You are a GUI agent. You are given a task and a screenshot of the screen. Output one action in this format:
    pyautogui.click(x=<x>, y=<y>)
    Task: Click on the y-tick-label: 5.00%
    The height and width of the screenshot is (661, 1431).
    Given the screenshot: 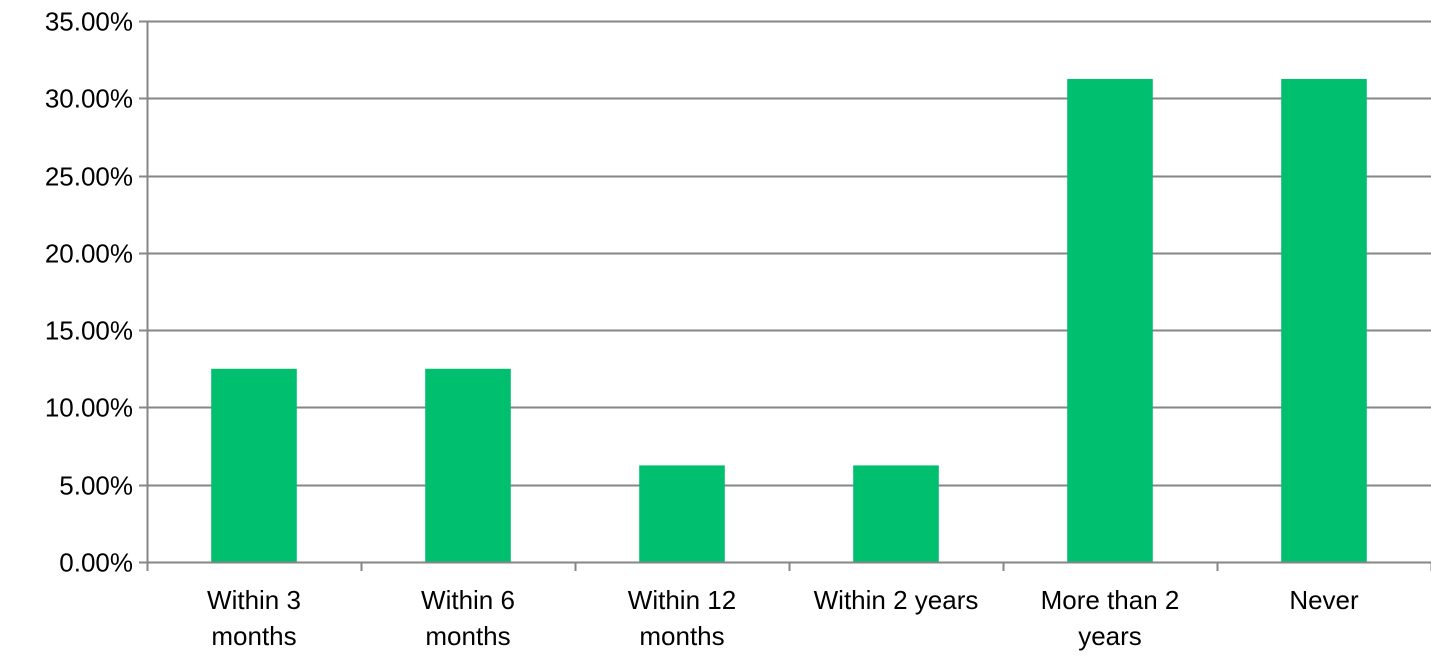 What is the action you would take?
    pyautogui.click(x=96, y=486)
    